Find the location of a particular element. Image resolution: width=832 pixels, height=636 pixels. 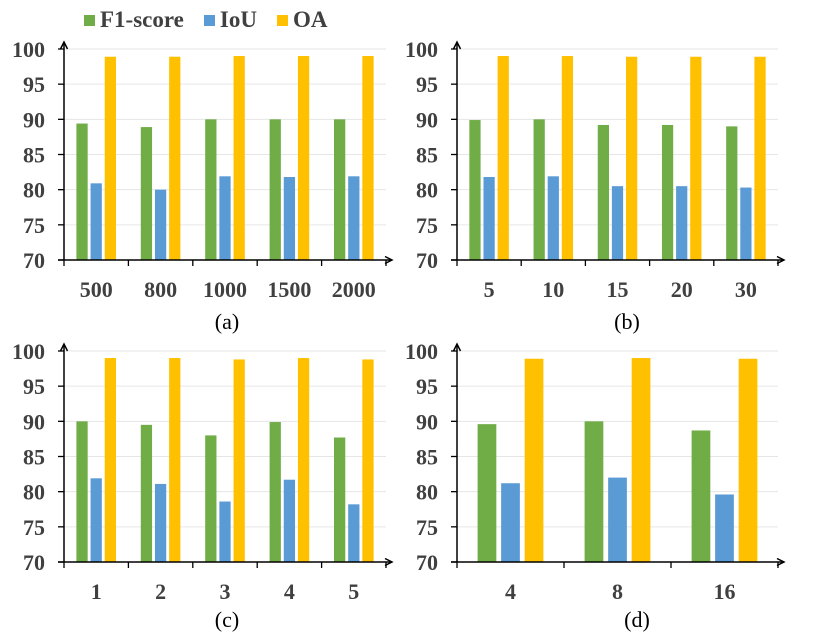

legend-swatch-f1-score is located at coordinates (89, 20).